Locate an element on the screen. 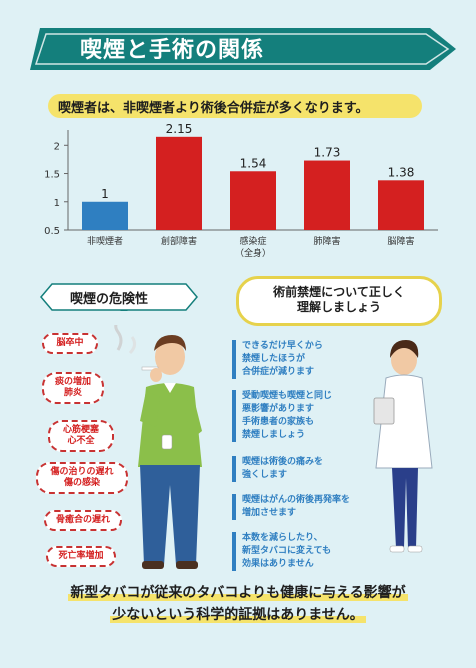 The image size is (476, 668). danger-heading-box: 喫煙の危険性 is located at coordinates (119, 297).